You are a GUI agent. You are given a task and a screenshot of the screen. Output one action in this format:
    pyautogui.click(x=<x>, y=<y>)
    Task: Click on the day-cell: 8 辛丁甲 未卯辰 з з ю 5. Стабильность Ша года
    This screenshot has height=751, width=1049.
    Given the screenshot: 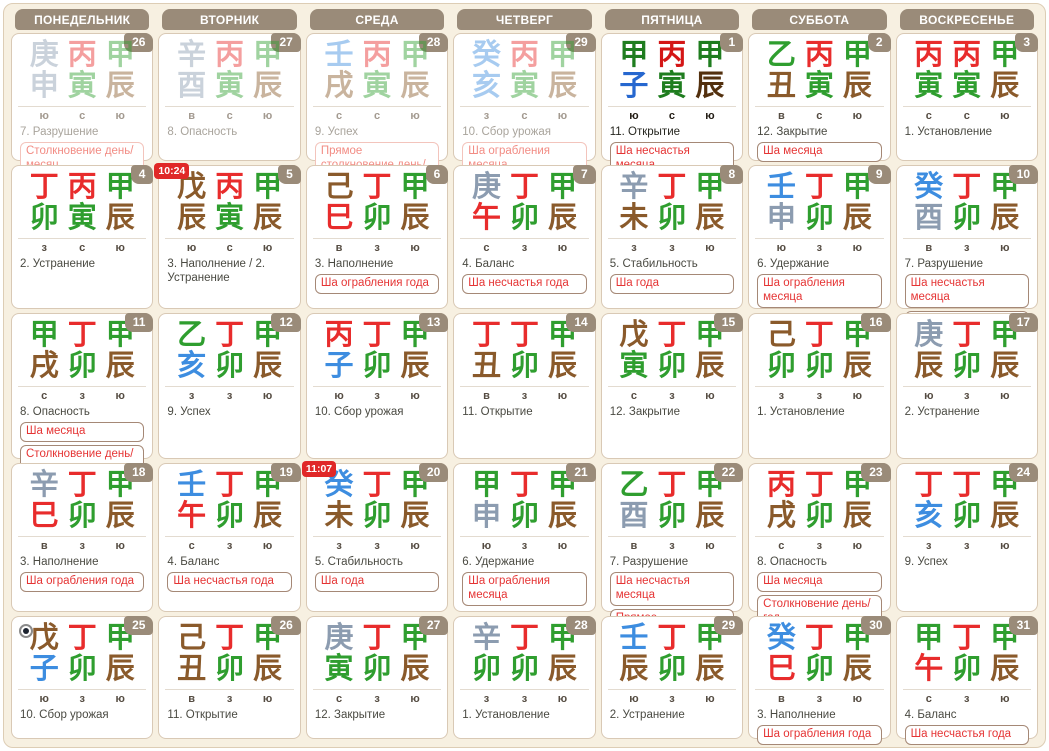 What is the action you would take?
    pyautogui.click(x=672, y=237)
    